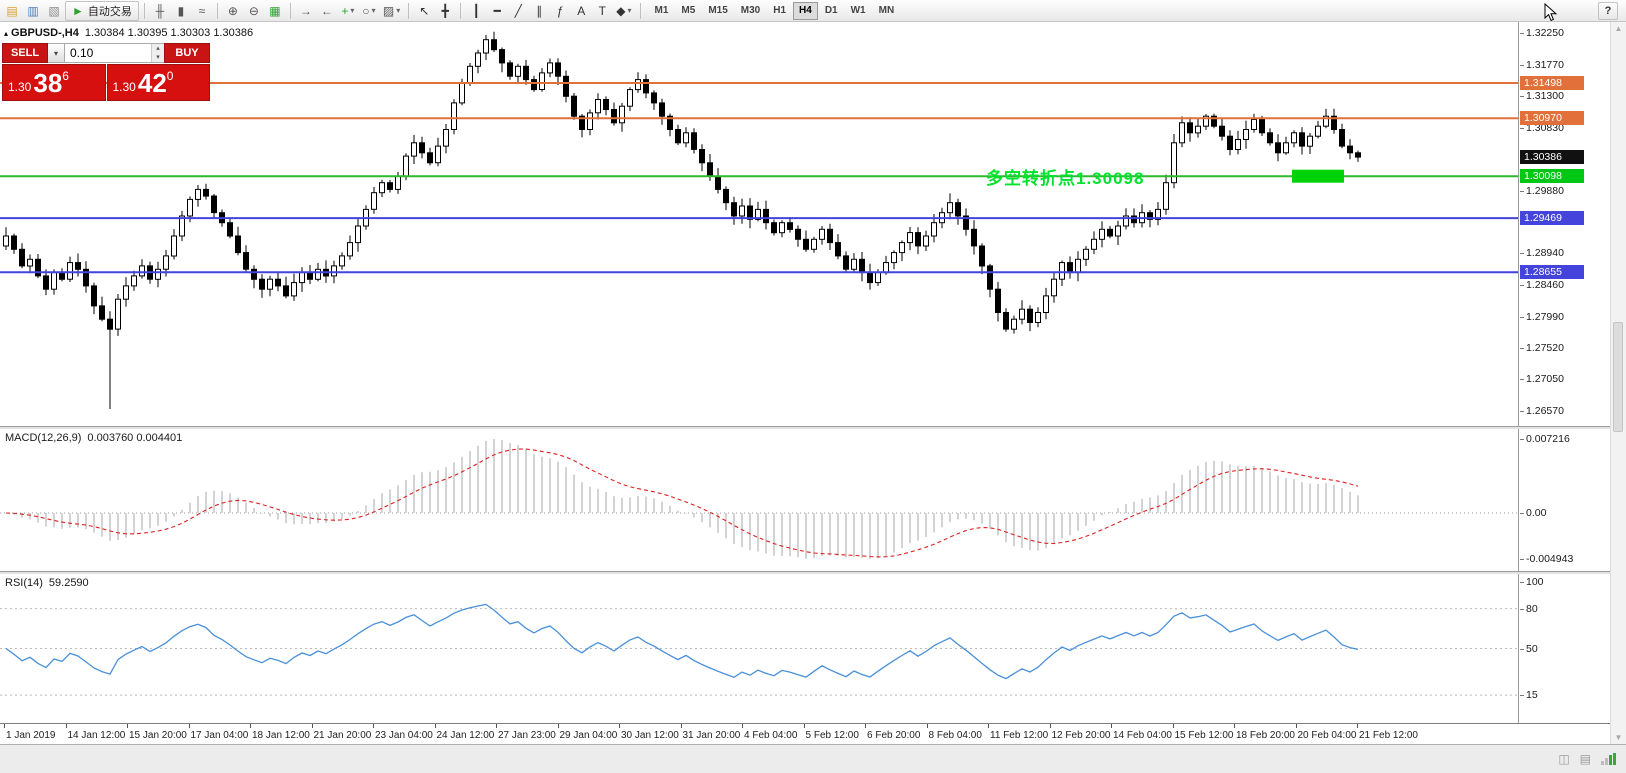 The height and width of the screenshot is (773, 1626). What do you see at coordinates (750, 11) in the screenshot?
I see `timeframe-m30: M30` at bounding box center [750, 11].